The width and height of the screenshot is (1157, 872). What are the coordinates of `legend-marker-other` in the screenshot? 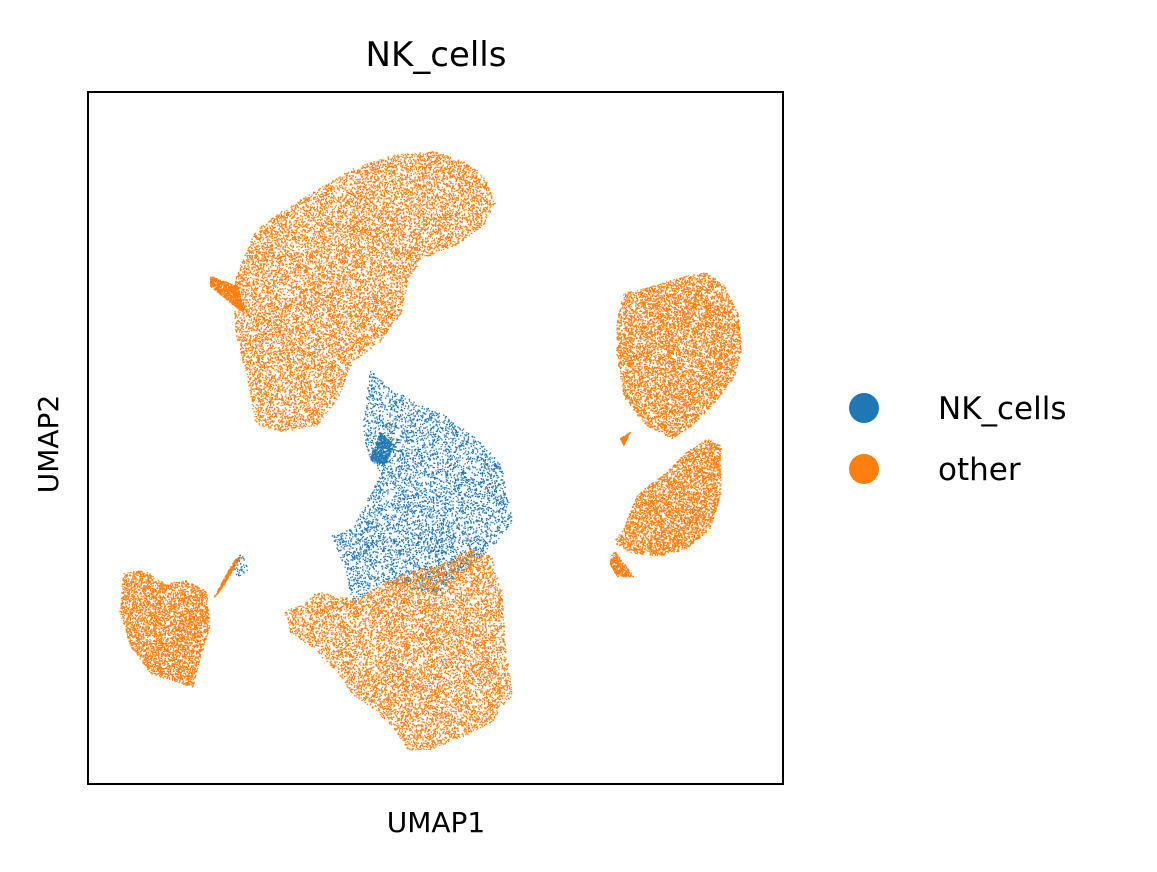 It's located at (864, 469).